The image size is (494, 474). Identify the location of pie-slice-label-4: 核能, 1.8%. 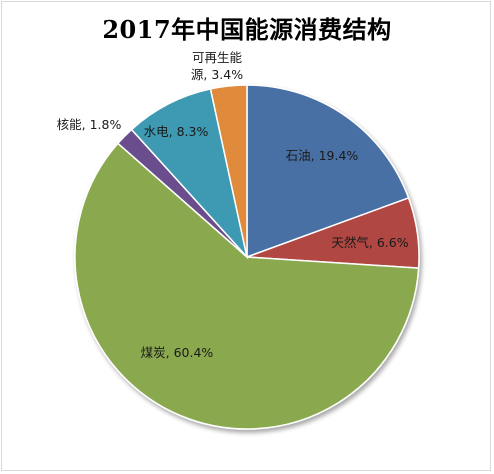
(89, 124).